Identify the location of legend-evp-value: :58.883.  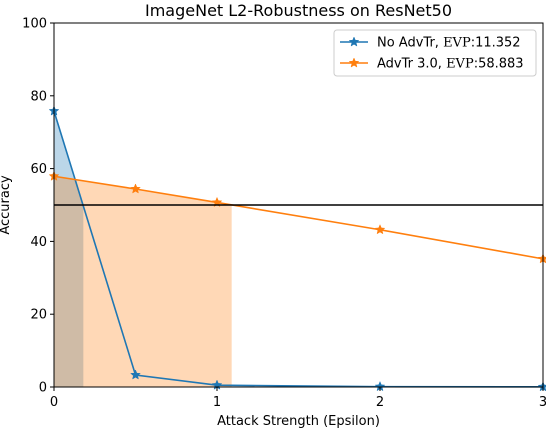
(499, 64).